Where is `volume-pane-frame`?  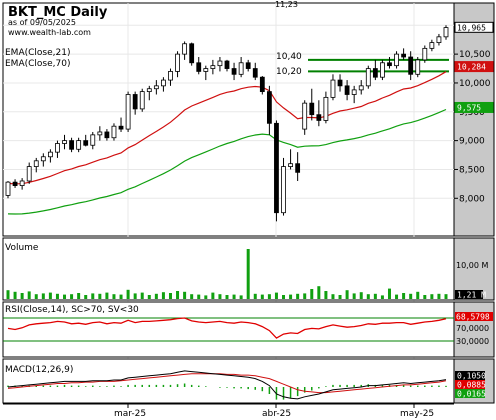
volume-pane-frame is located at coordinates (228, 269).